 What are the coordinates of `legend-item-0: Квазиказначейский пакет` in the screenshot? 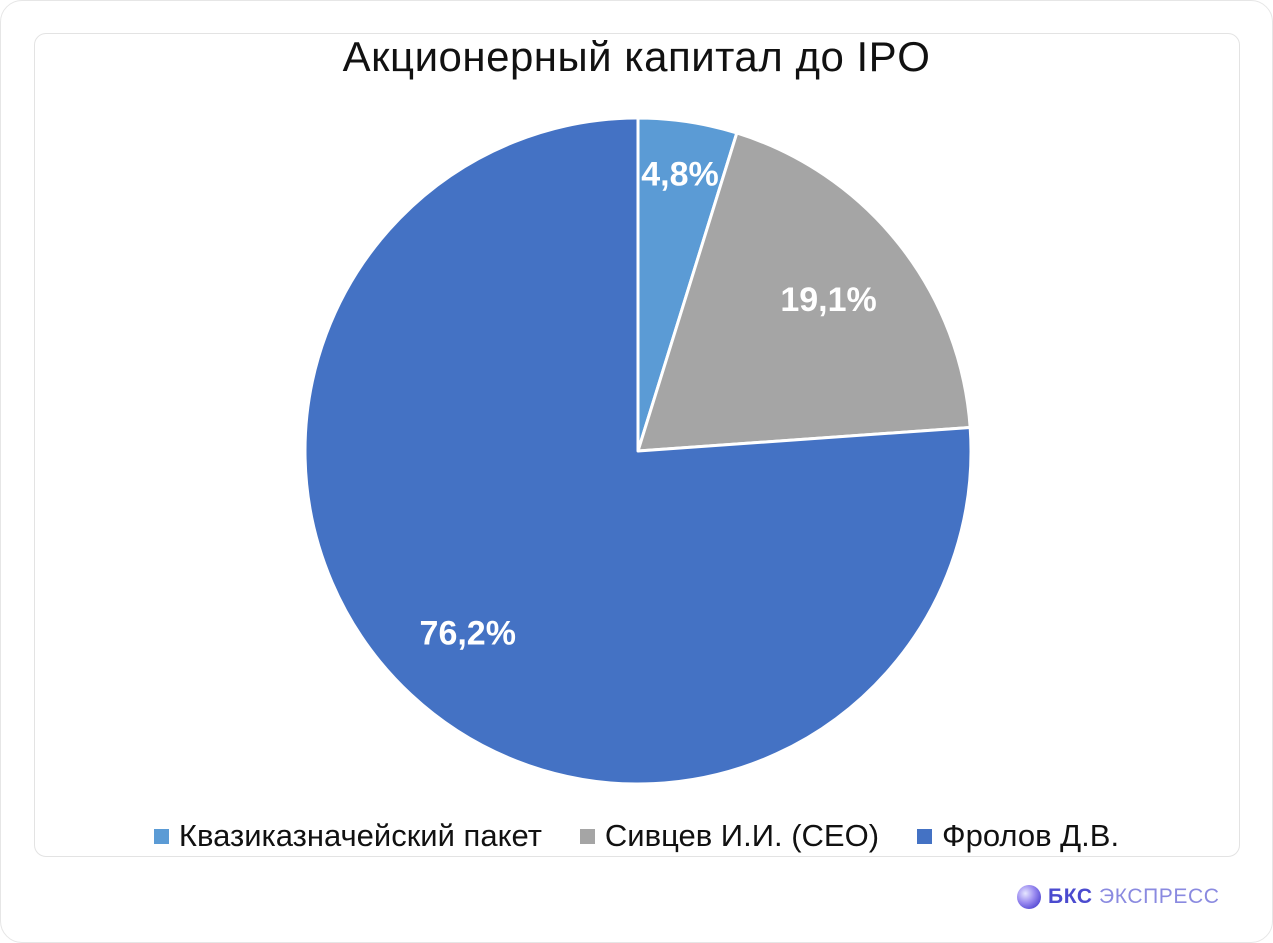 It's located at (347, 836).